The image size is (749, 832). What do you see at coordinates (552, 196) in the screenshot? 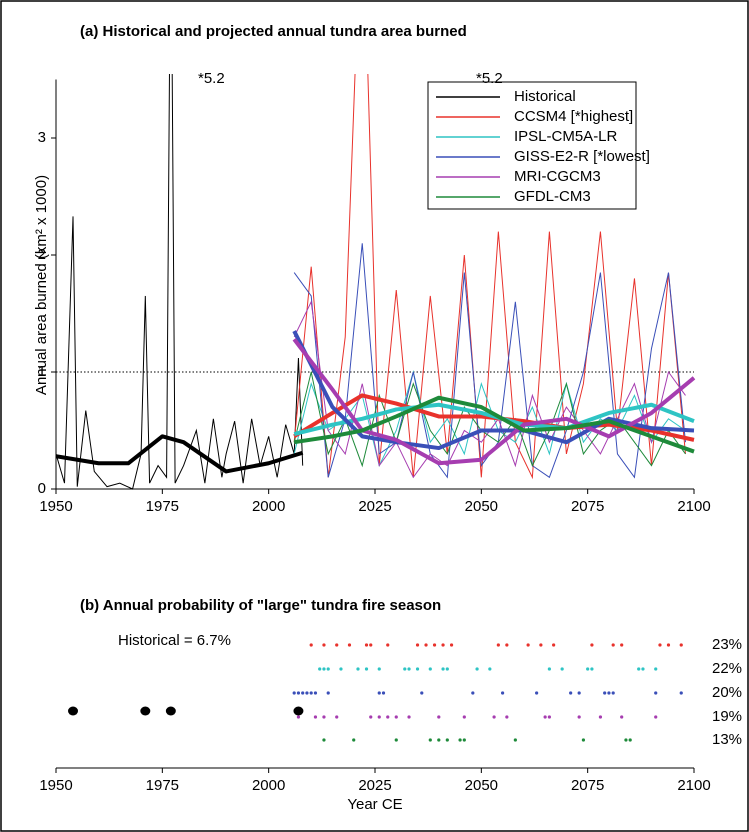
I see `legend-label: GFDL-CM3` at bounding box center [552, 196].